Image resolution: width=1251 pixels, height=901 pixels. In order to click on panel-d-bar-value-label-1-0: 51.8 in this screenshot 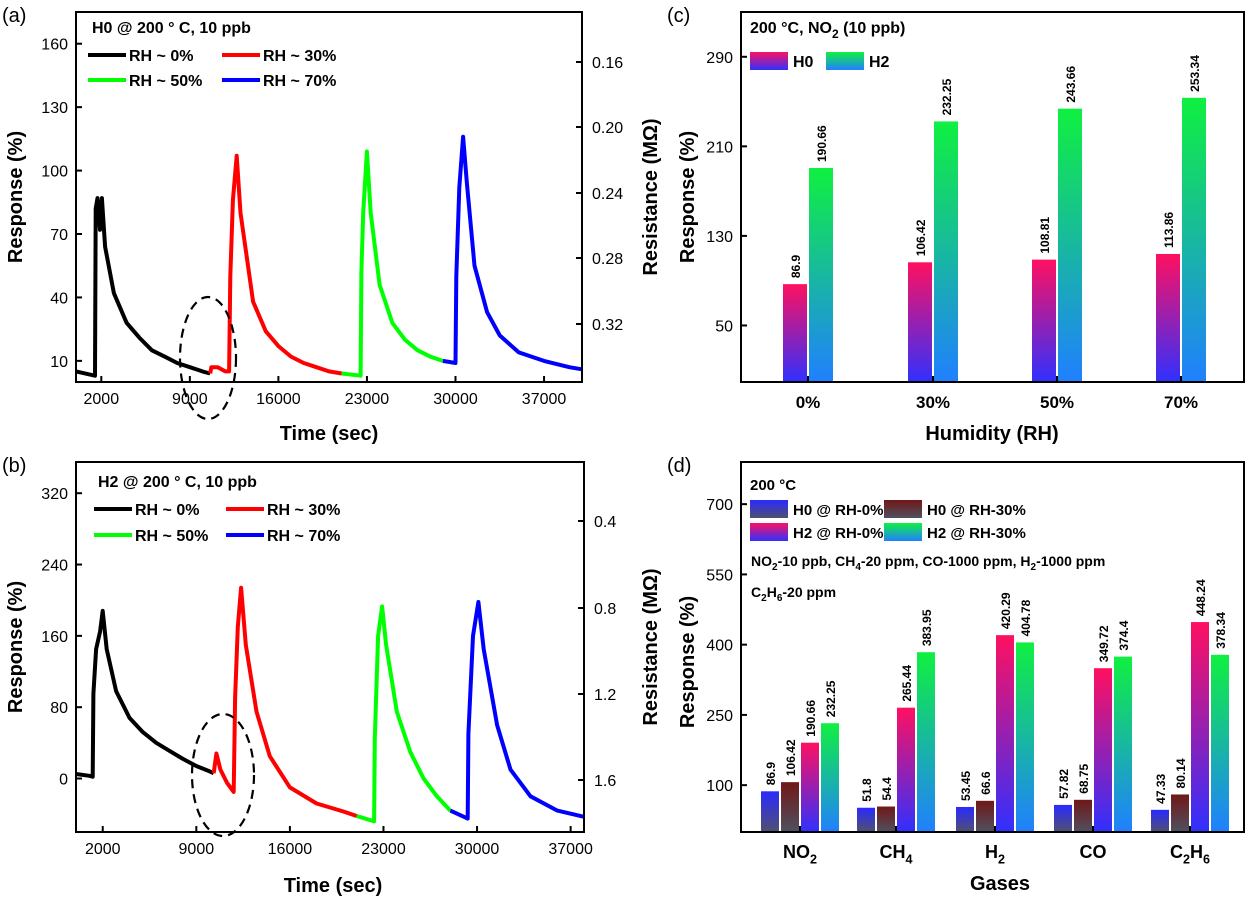, I will do `click(867, 790)`.